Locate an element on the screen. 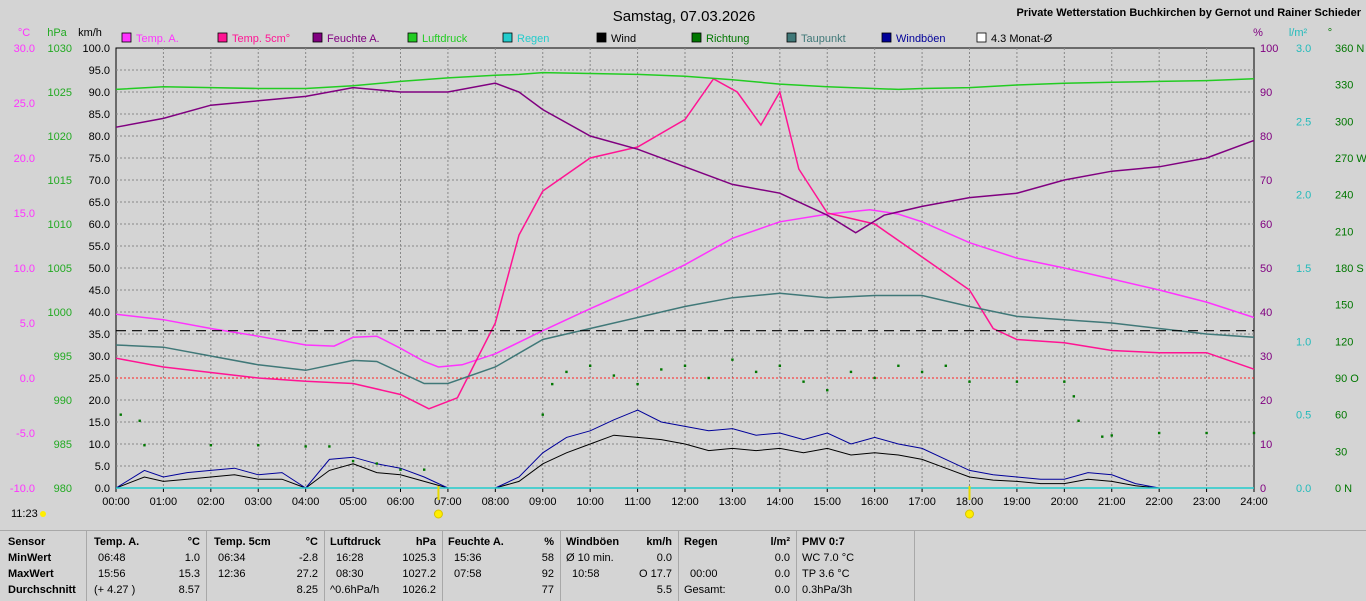 The height and width of the screenshot is (601, 1366). rain-unit: l/m² is located at coordinates (780, 542).